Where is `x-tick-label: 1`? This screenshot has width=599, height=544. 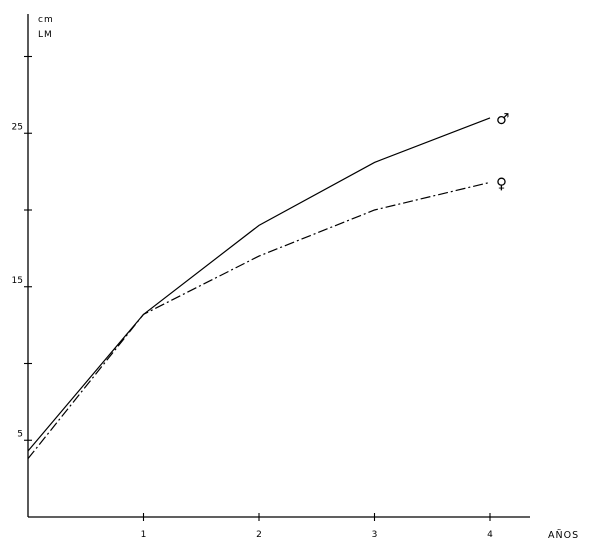
x-tick-label: 1 is located at coordinates (144, 535).